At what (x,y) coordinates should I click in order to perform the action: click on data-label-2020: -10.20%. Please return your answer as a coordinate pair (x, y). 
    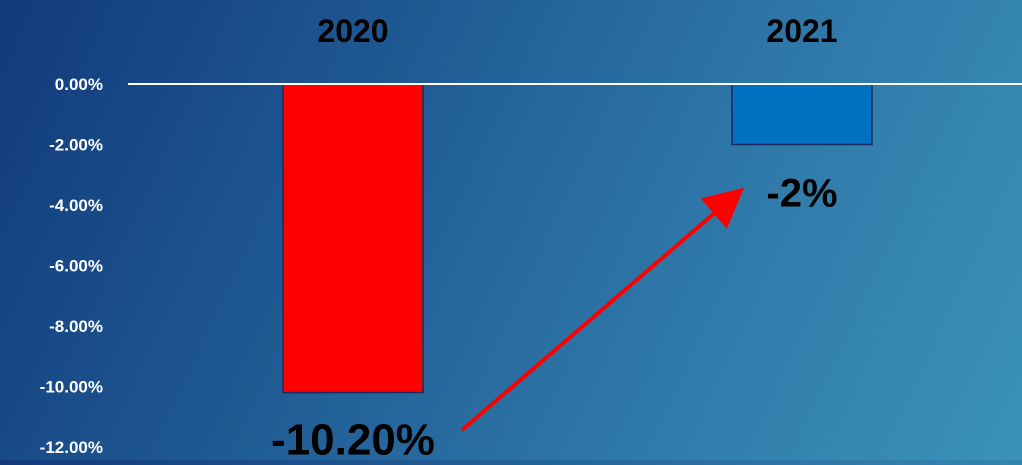
    Looking at the image, I should click on (353, 438).